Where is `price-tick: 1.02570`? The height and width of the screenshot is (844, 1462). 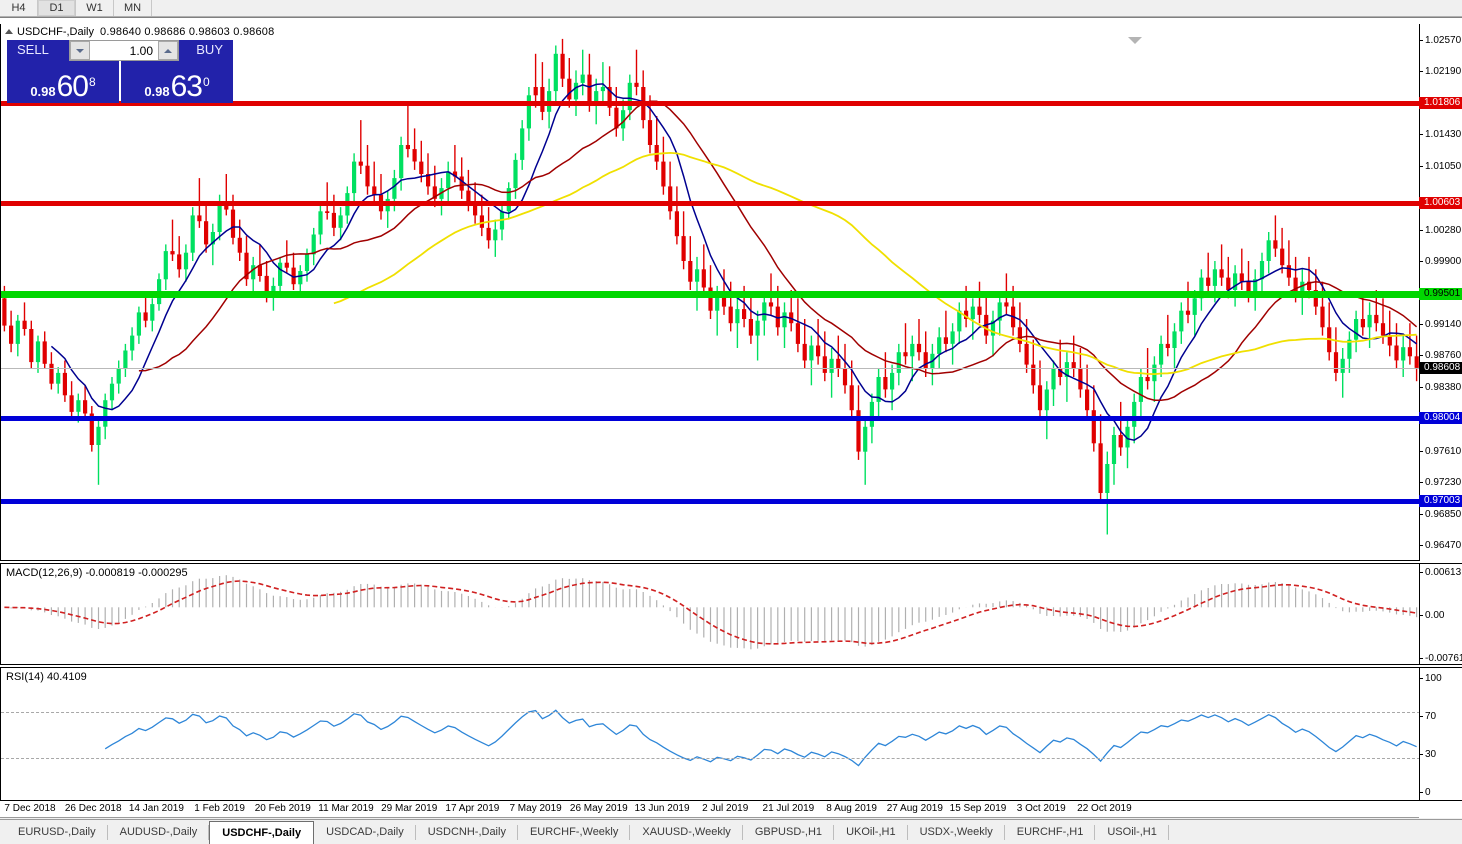 price-tick: 1.02570 is located at coordinates (1441, 40).